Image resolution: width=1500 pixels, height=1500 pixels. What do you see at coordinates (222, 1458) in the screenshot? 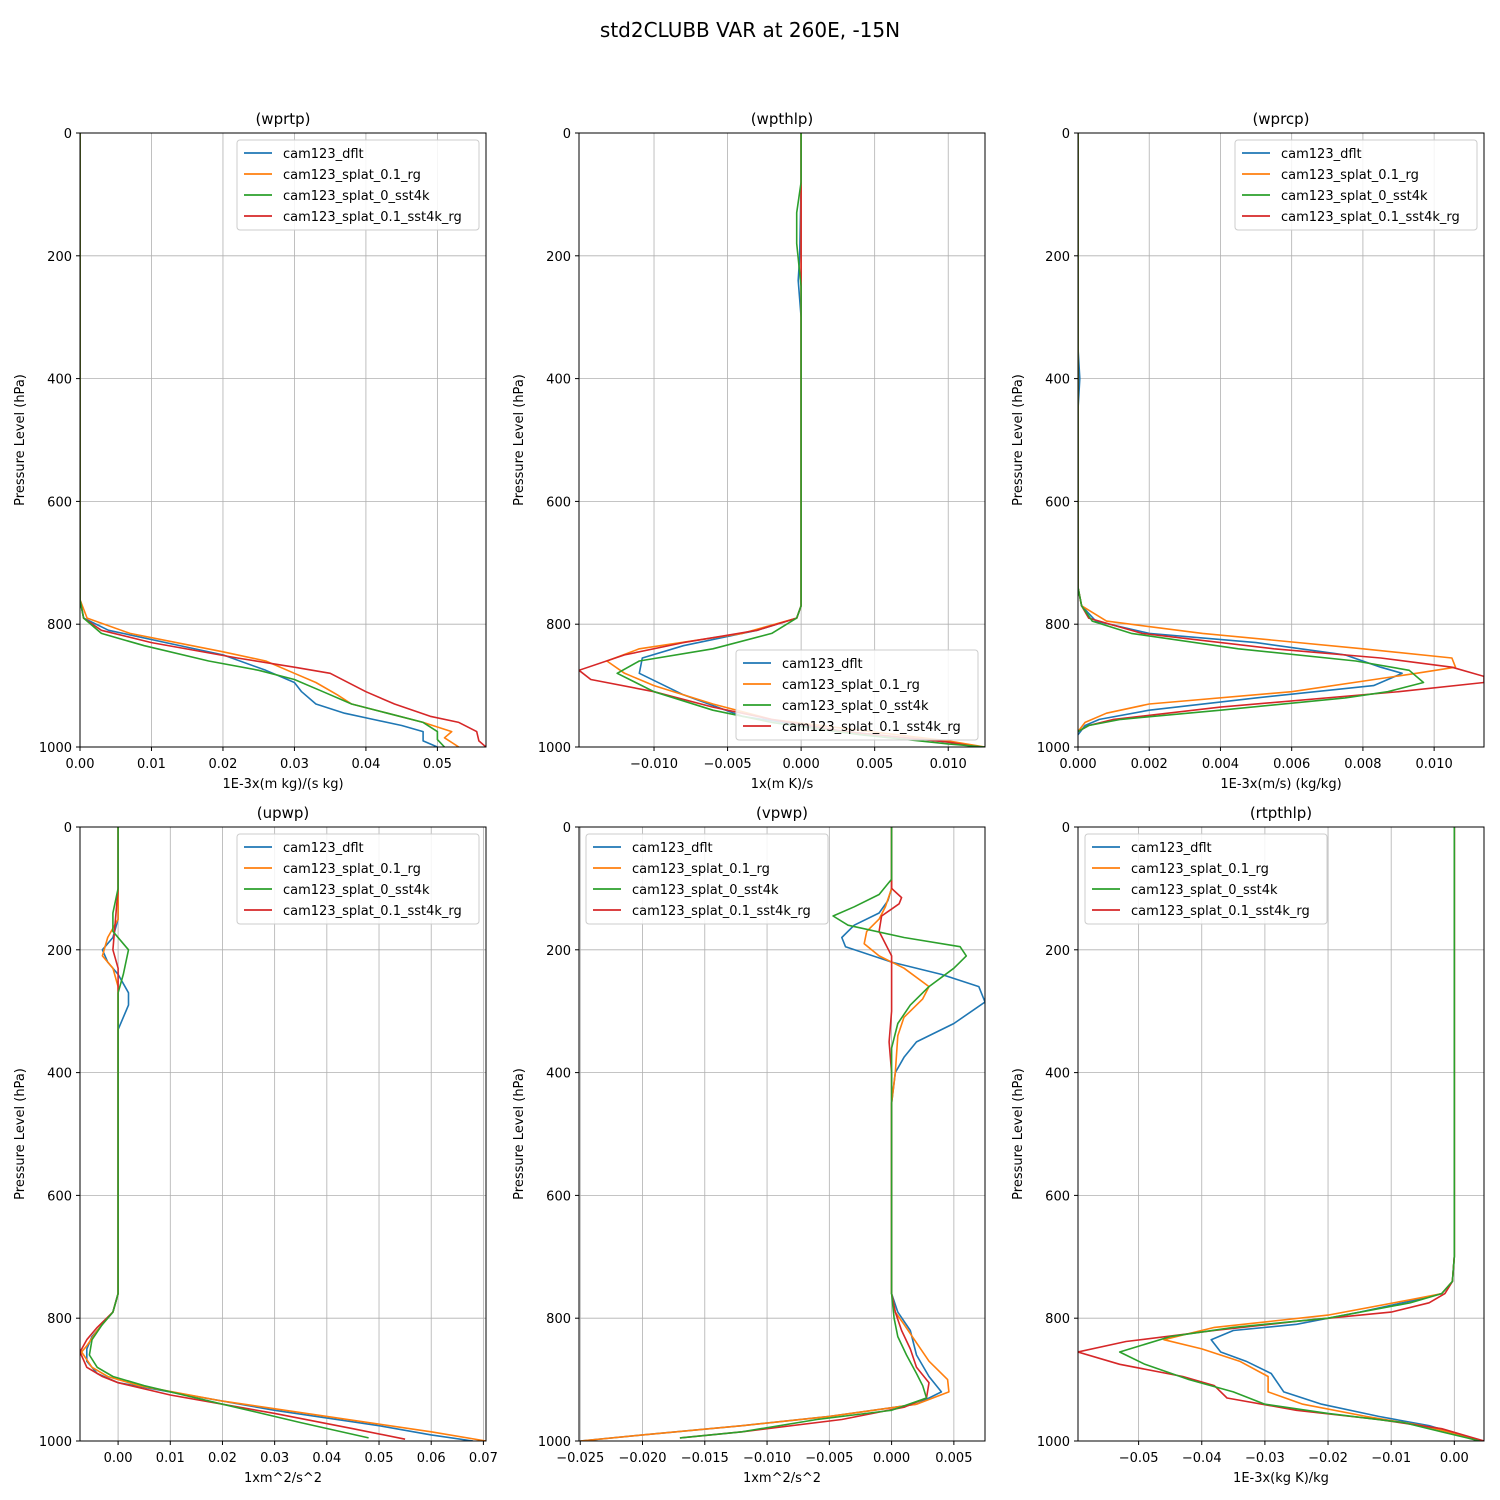
I see `x-tick-label: 0.02` at bounding box center [222, 1458].